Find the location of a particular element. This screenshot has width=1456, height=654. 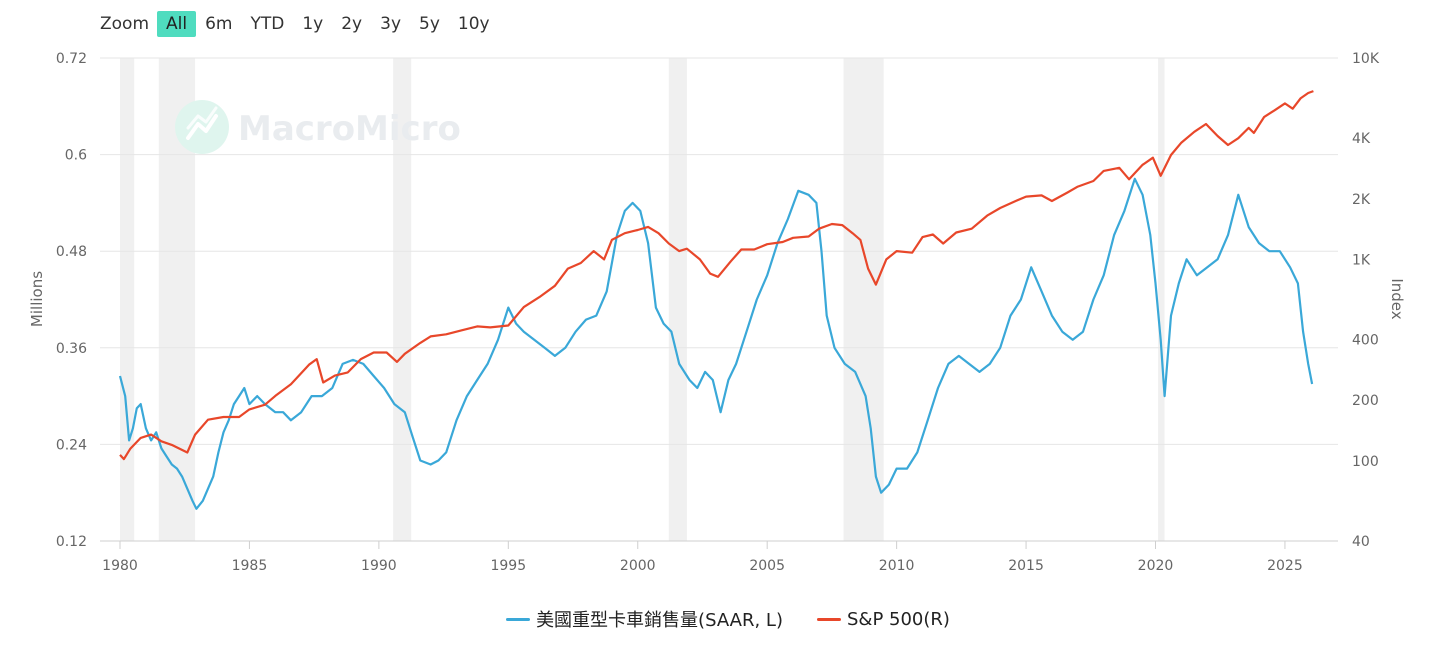

legend-item-heavy-truck-sales: 美國重型卡車銷售量(SAAR, L) is located at coordinates (644, 619).